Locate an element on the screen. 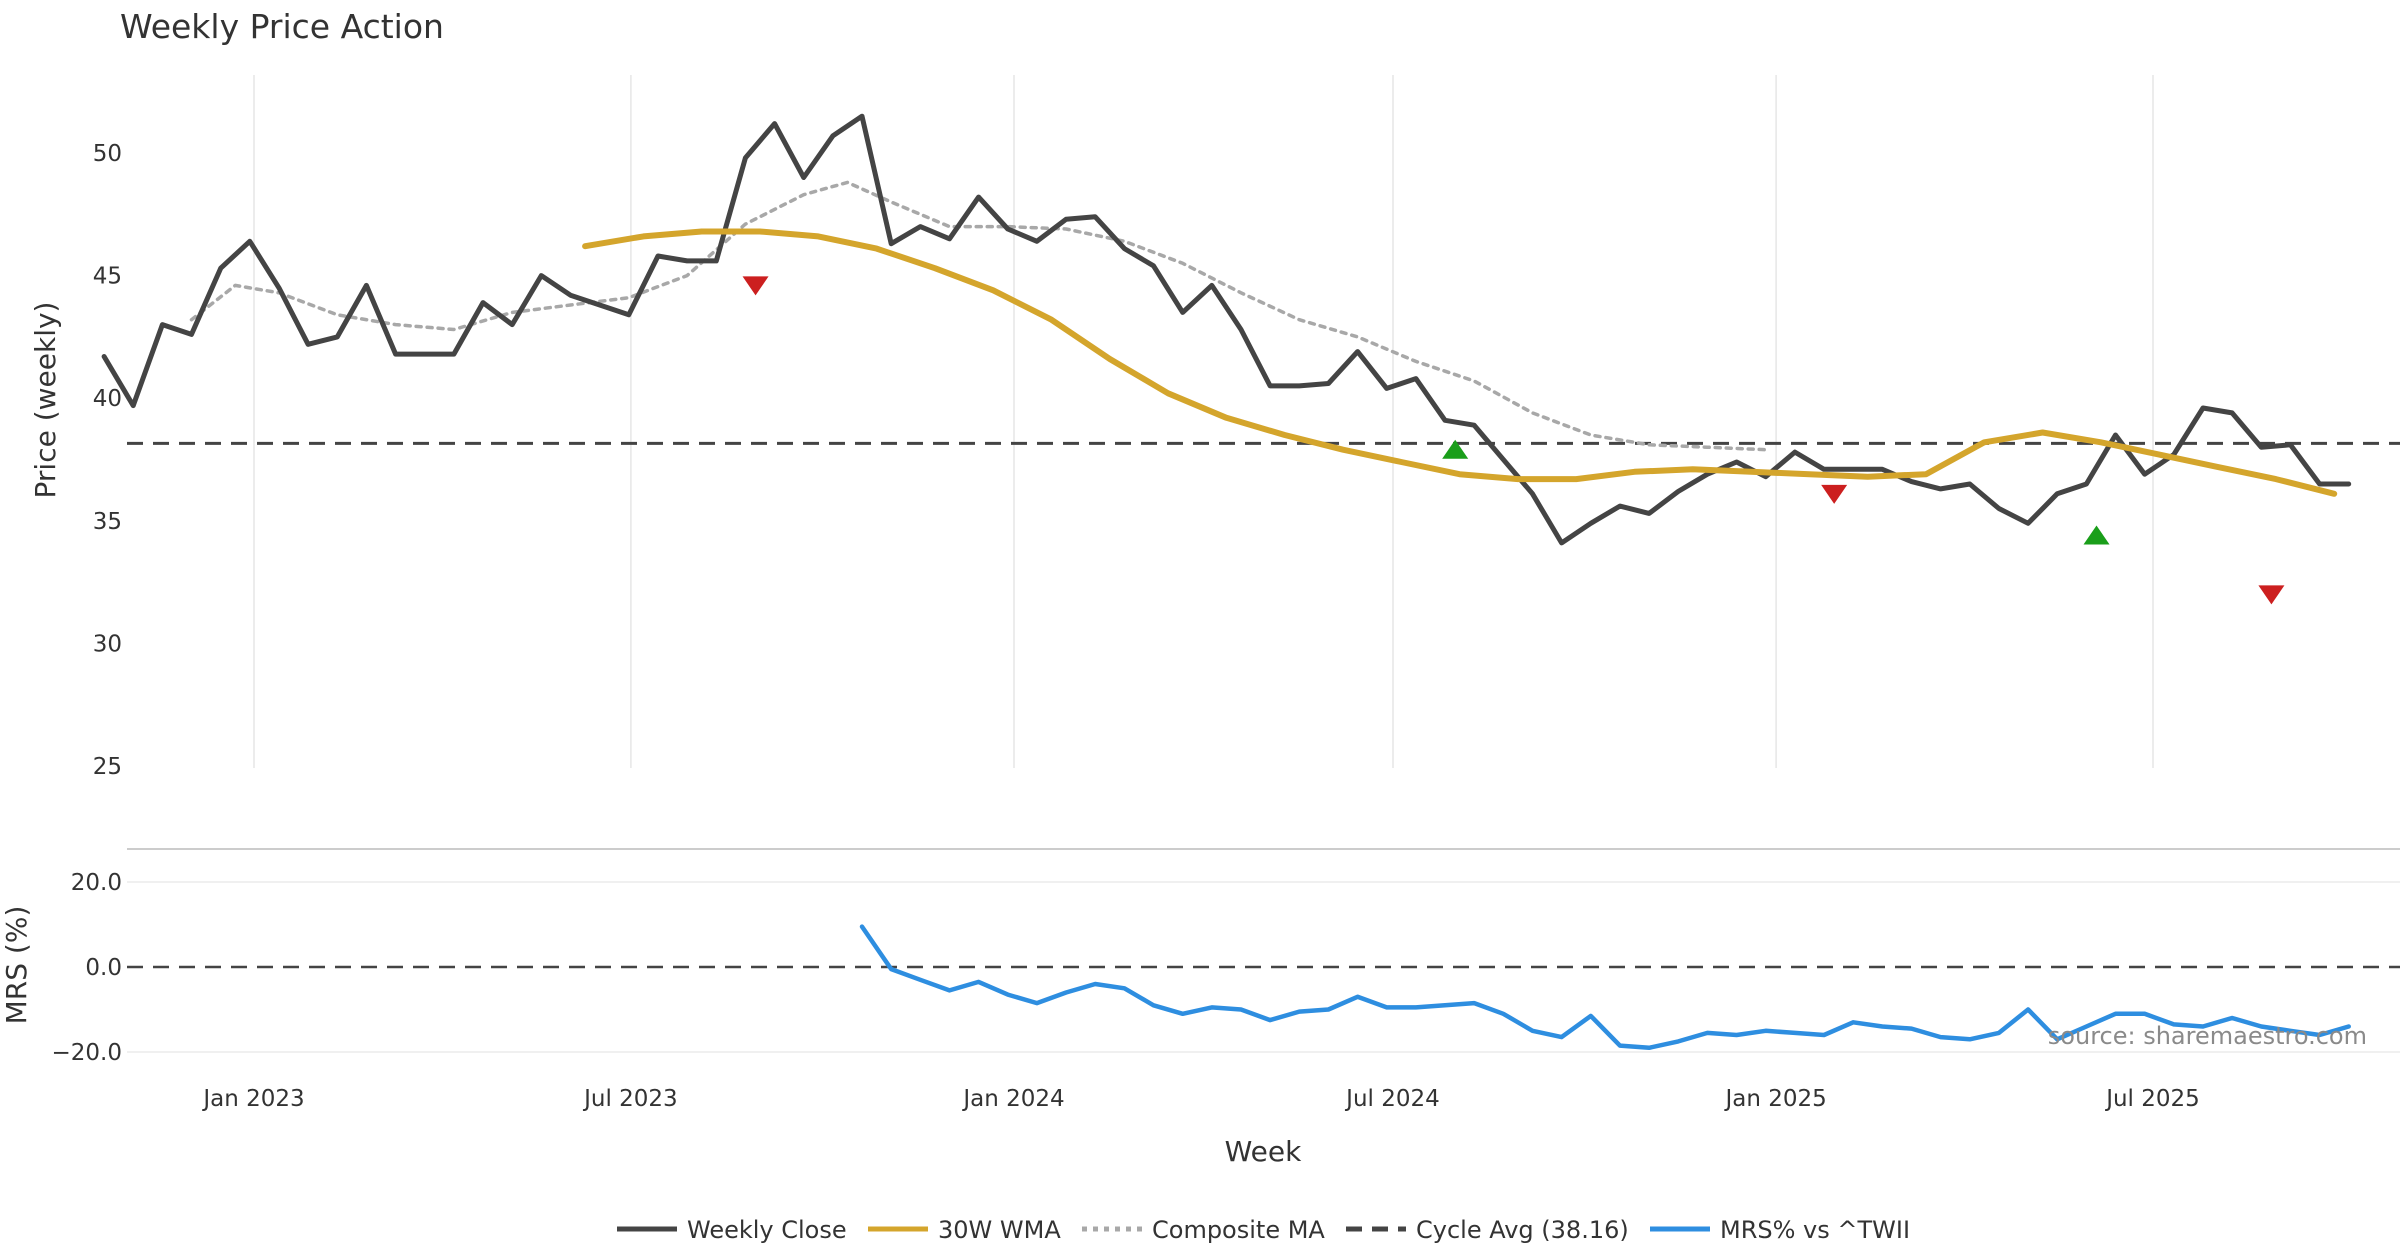 This screenshot has width=2400, height=1260. x-tick-label: Jul 2024 is located at coordinates (1392, 1099).